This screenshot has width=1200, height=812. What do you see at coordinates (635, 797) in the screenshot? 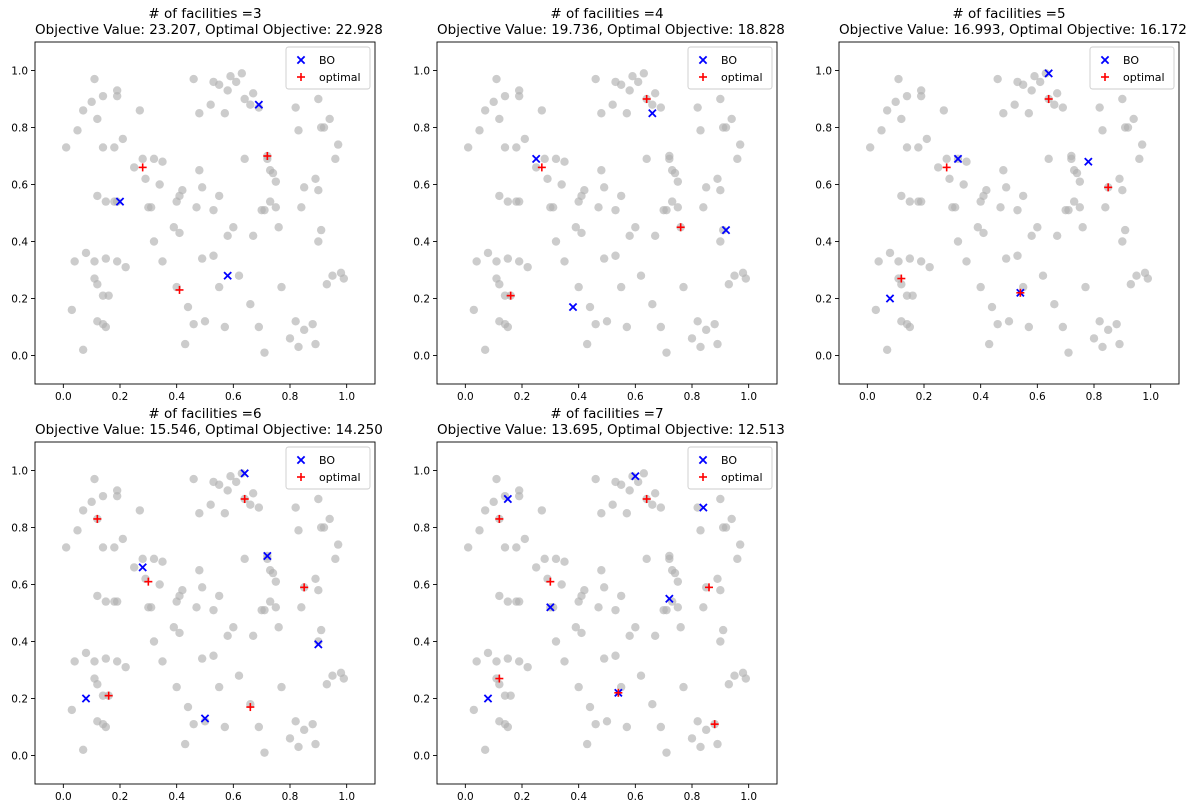
I see `x-tick-label: 0.6` at bounding box center [635, 797].